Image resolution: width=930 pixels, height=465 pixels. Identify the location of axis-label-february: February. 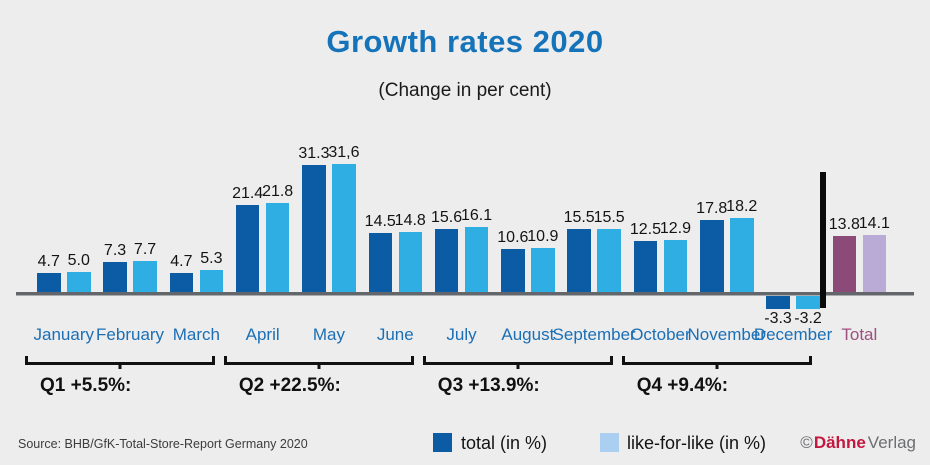
(130, 334).